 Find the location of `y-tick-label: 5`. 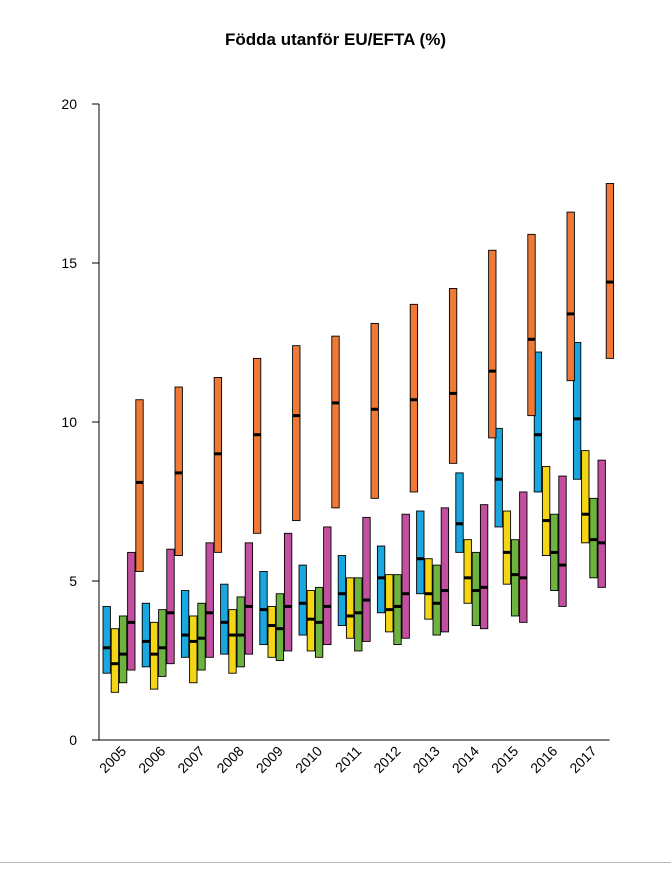

y-tick-label: 5 is located at coordinates (73, 581).